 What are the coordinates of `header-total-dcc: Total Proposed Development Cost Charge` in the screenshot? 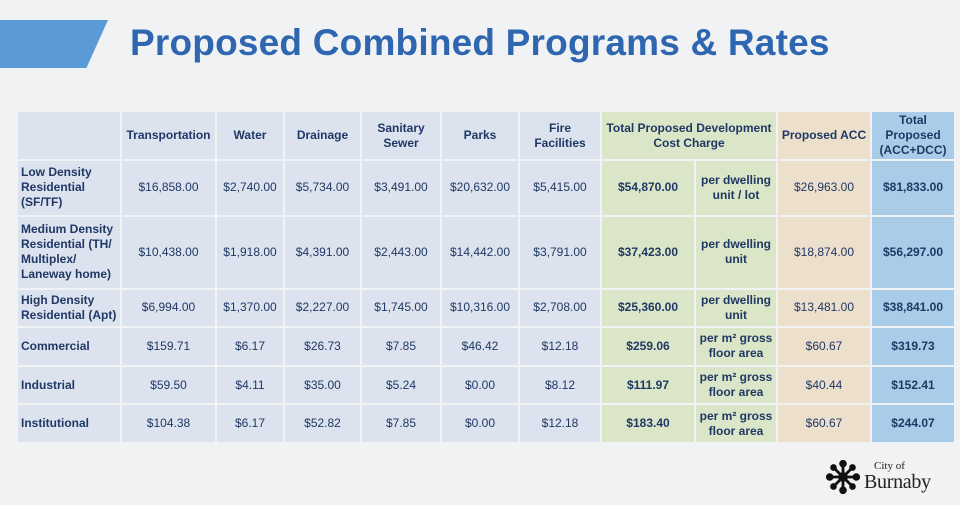 It's located at (689, 135).